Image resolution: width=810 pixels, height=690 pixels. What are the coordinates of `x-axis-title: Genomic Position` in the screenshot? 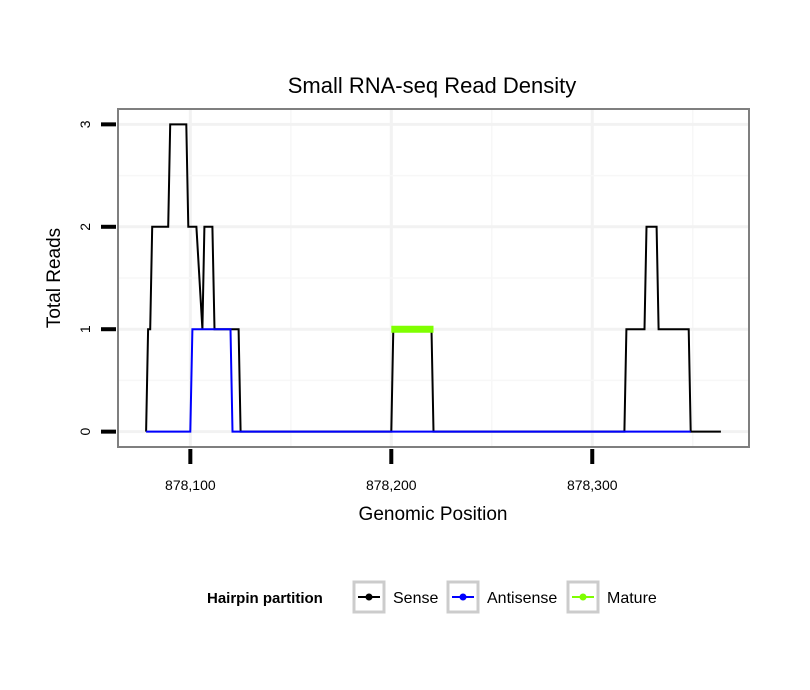 It's located at (433, 514).